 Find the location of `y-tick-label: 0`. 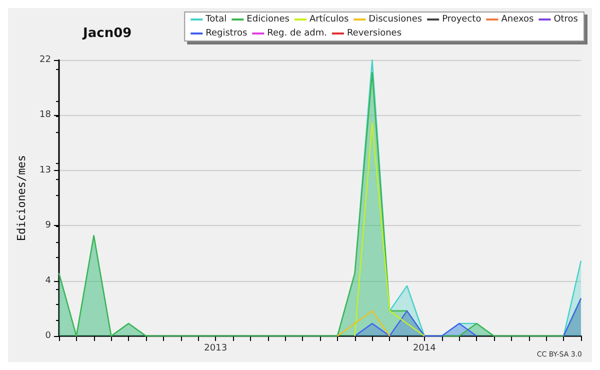

y-tick-label: 0 is located at coordinates (48, 336).